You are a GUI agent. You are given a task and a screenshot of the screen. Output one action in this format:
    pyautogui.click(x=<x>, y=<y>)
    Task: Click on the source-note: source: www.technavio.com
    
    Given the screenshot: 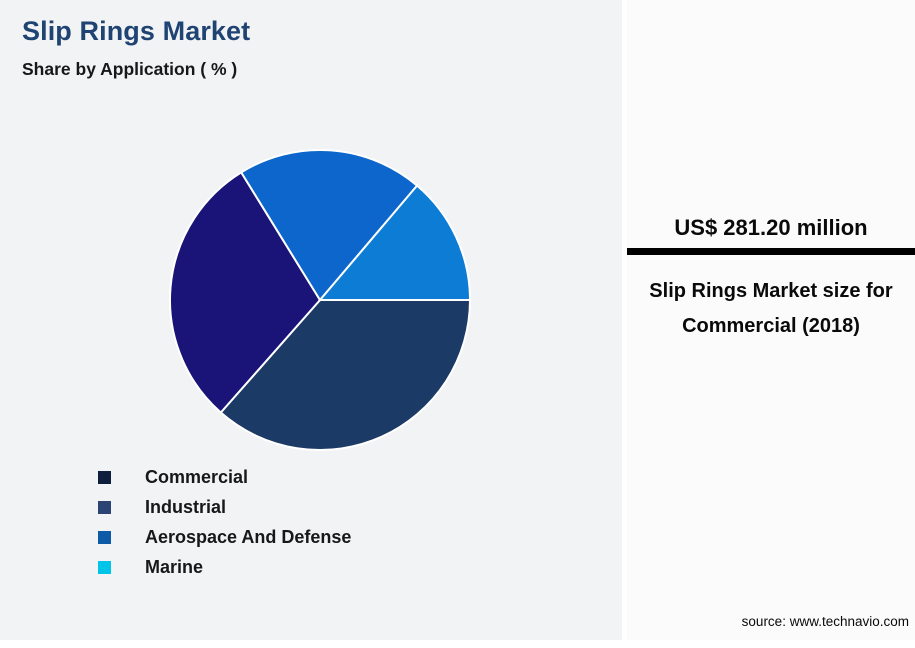 What is the action you would take?
    pyautogui.click(x=825, y=621)
    